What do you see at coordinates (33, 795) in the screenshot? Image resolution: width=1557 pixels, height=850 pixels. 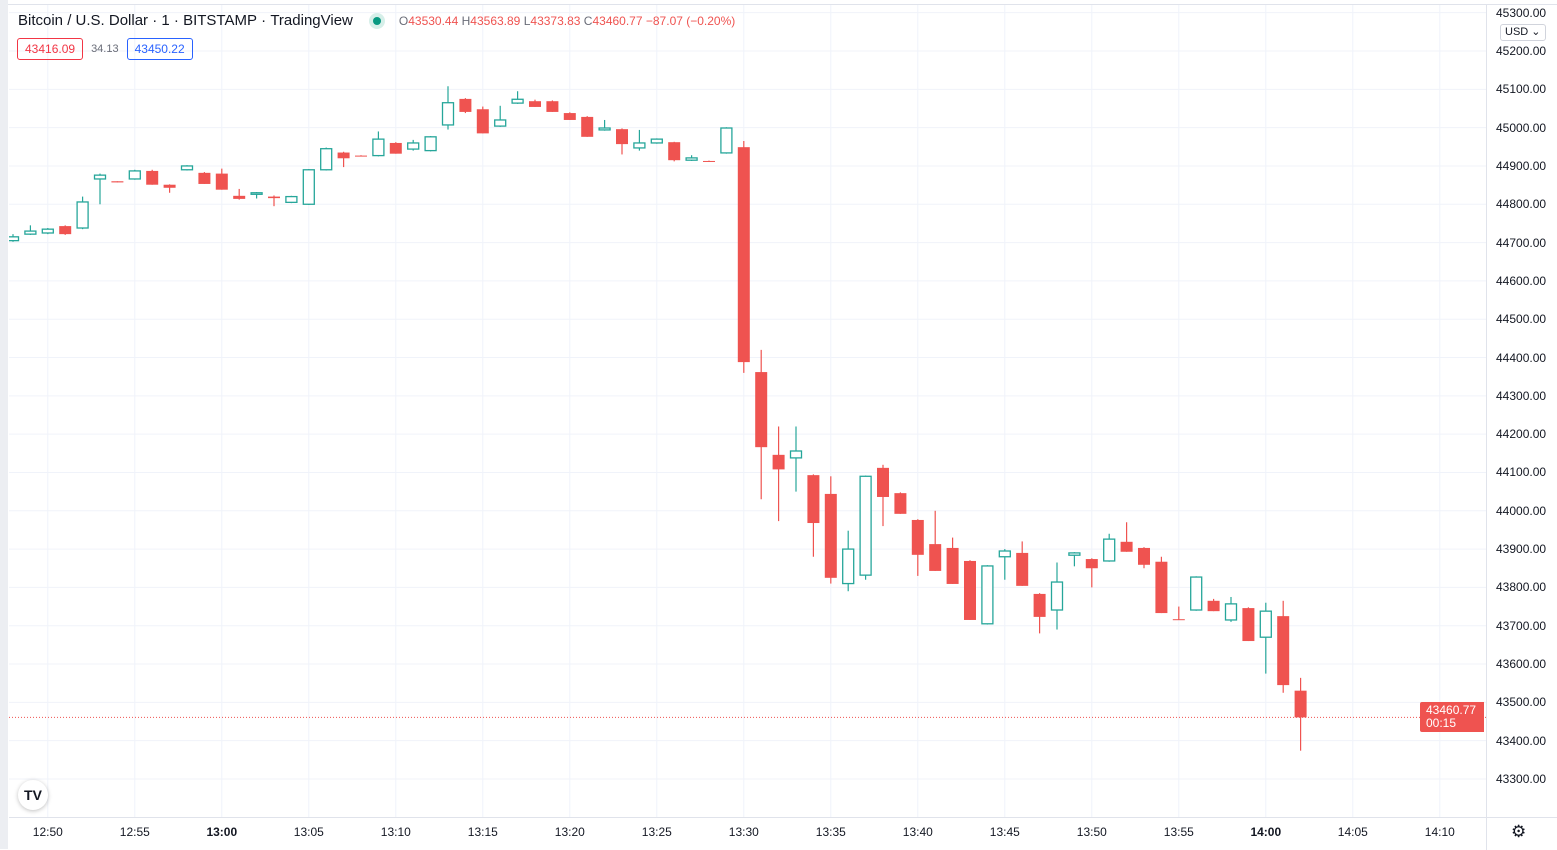 I see `tradingview-logo-icon: TV` at bounding box center [33, 795].